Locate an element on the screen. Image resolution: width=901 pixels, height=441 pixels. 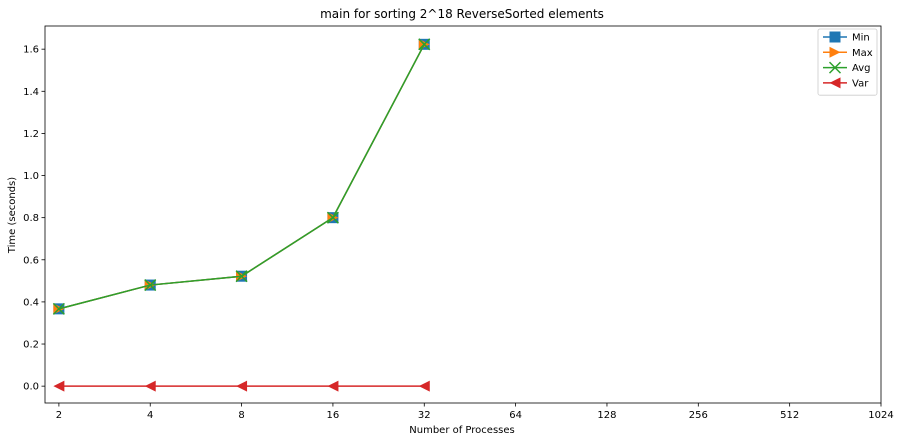
series-var is located at coordinates (241, 386).